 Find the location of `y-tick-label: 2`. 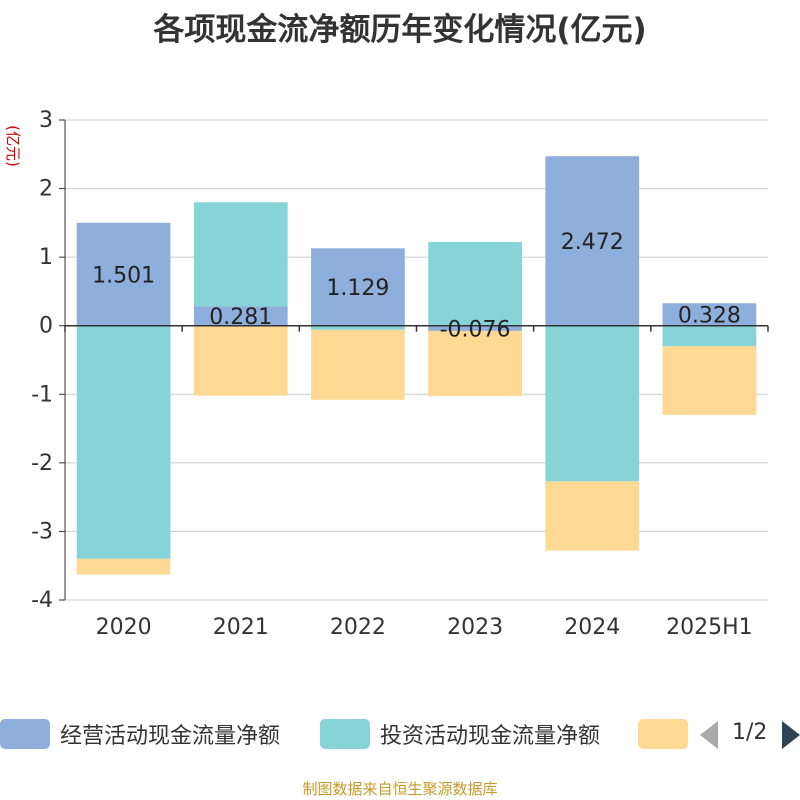

y-tick-label: 2 is located at coordinates (46, 189).